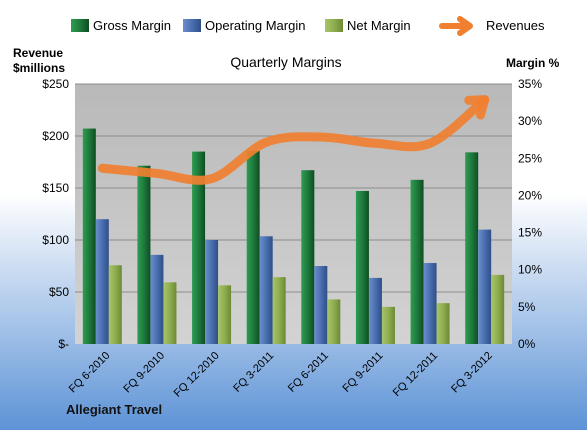 Image resolution: width=587 pixels, height=435 pixels. I want to click on right-axis: 0% 5% 10% 15% 20% 25% 30% 35%, so click(530, 214).